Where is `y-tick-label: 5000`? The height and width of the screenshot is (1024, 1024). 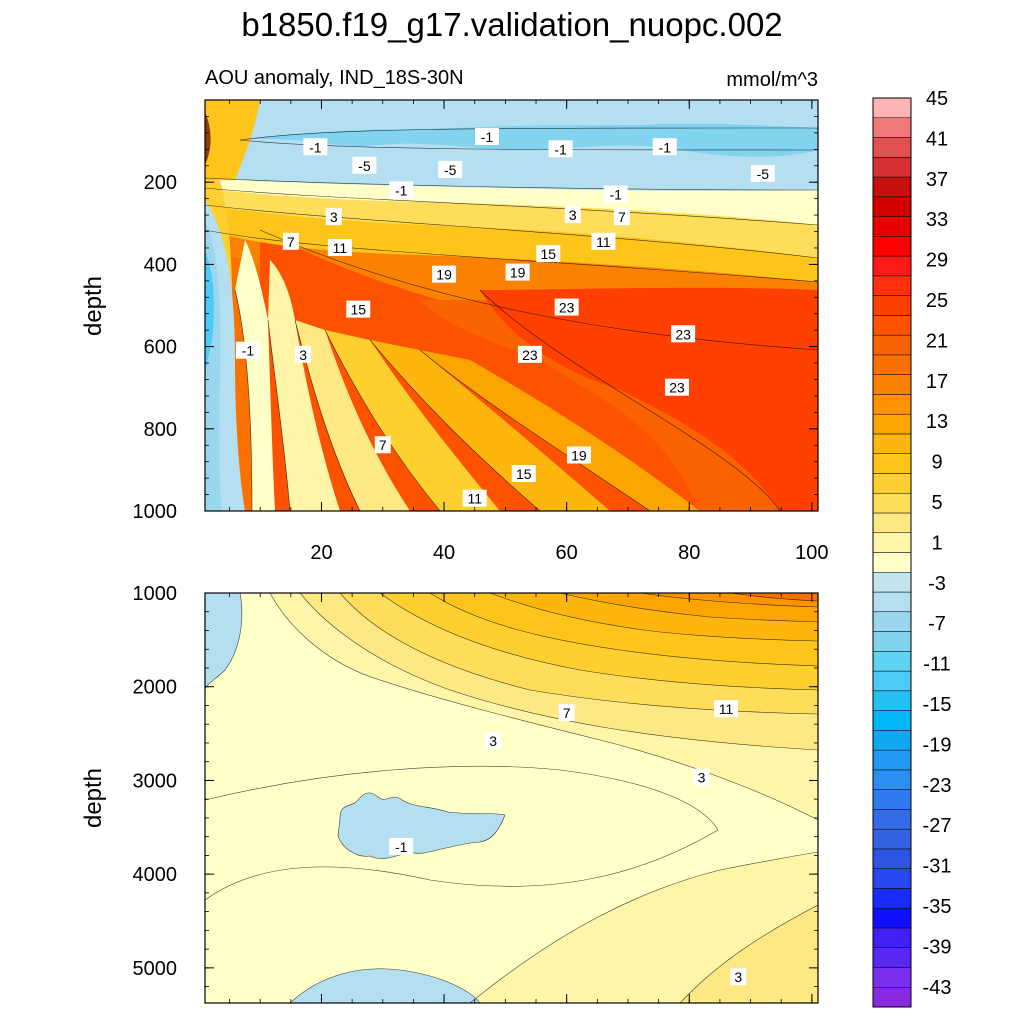 y-tick-label: 5000 is located at coordinates (155, 969).